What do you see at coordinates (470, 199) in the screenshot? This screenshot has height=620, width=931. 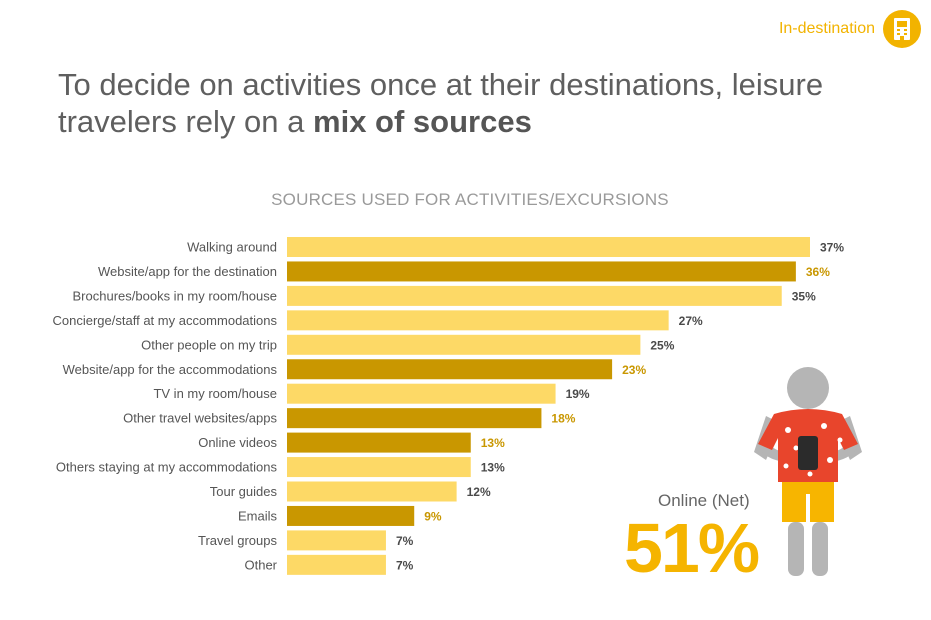 I see `chart-title: SOURCES USED FOR ACTIVITIES/EXCURSIONS` at bounding box center [470, 199].